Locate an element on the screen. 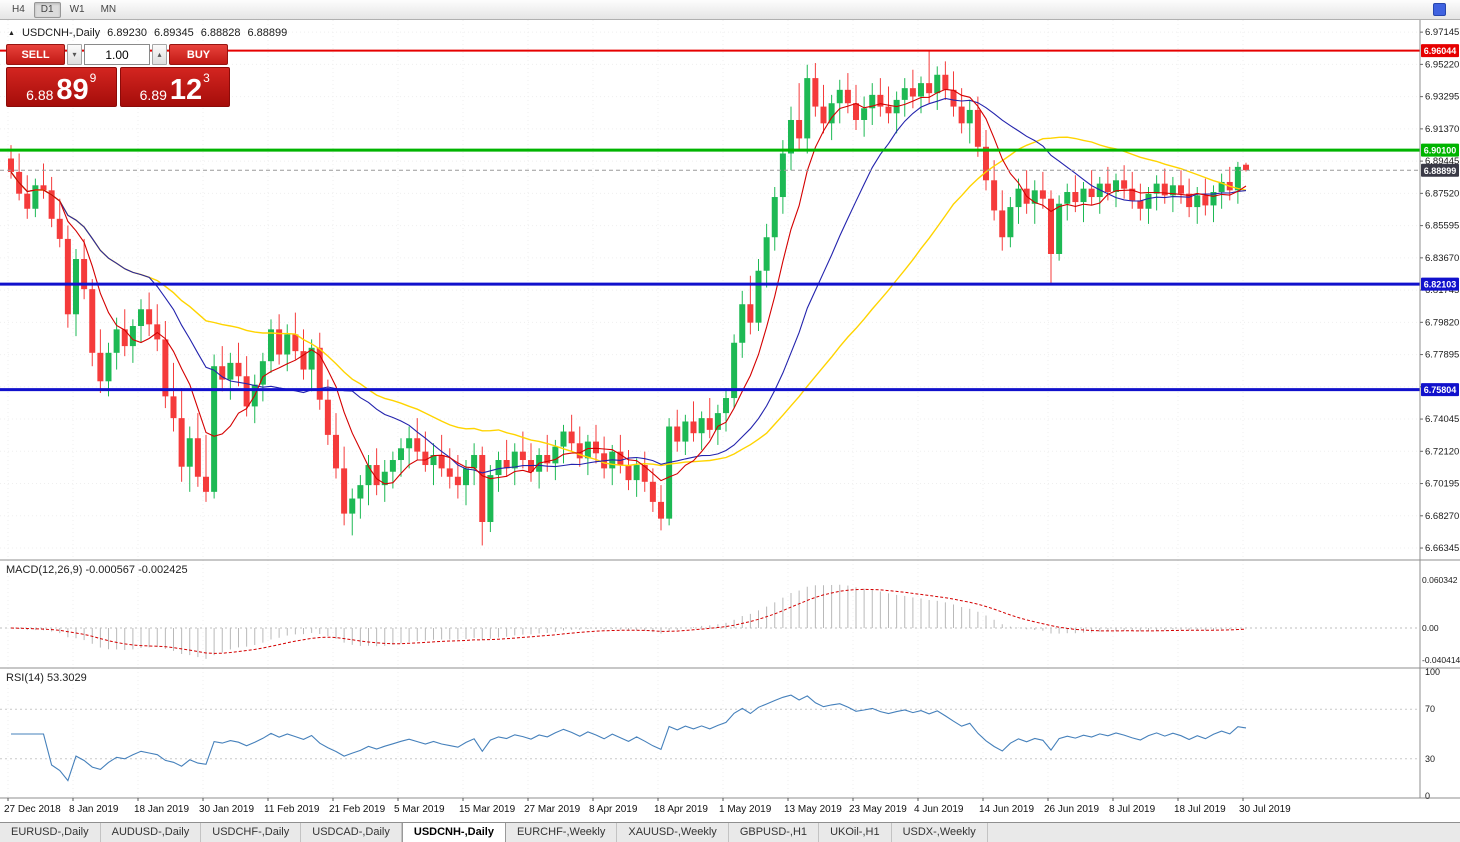 The height and width of the screenshot is (842, 1460). indicator-axis-labels: 0.060342 0.00 -0.040414 100 70 30 0 is located at coordinates (1441, 688).